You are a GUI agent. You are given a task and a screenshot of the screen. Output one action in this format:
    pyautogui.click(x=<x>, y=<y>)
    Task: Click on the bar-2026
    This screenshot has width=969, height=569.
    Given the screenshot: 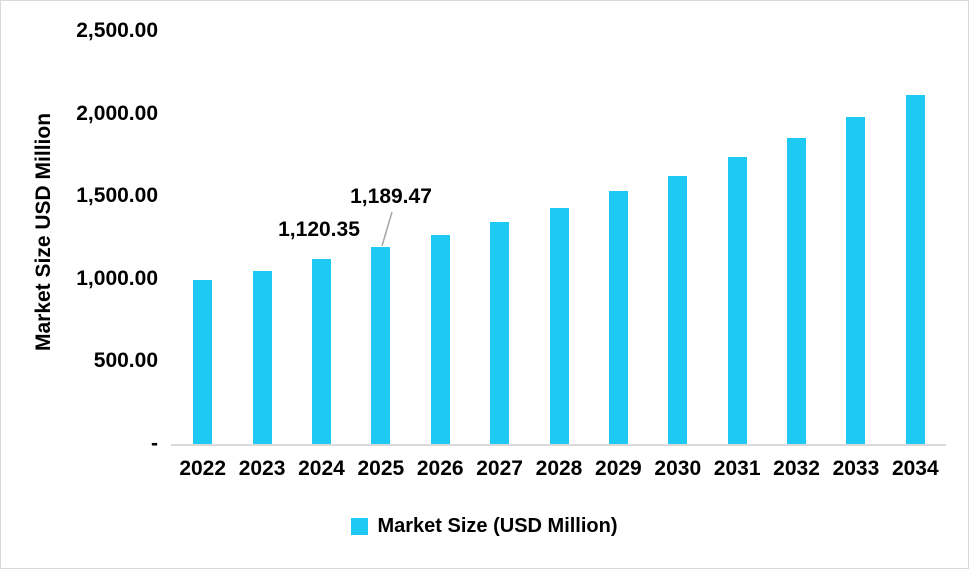 What is the action you would take?
    pyautogui.click(x=440, y=339)
    